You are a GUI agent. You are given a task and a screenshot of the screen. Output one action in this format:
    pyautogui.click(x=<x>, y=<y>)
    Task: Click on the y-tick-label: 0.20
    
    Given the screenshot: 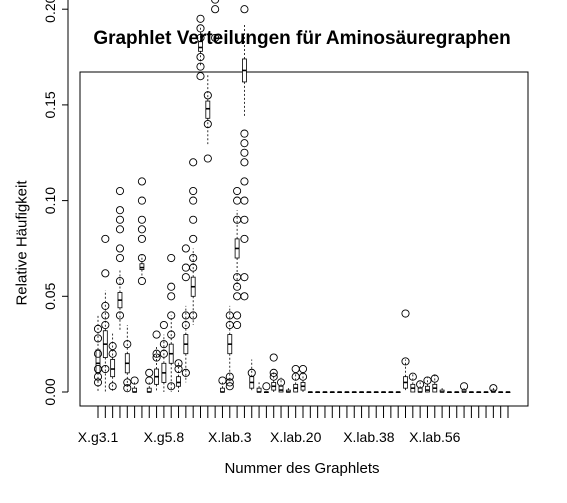 What is the action you would take?
    pyautogui.click(x=50, y=11)
    